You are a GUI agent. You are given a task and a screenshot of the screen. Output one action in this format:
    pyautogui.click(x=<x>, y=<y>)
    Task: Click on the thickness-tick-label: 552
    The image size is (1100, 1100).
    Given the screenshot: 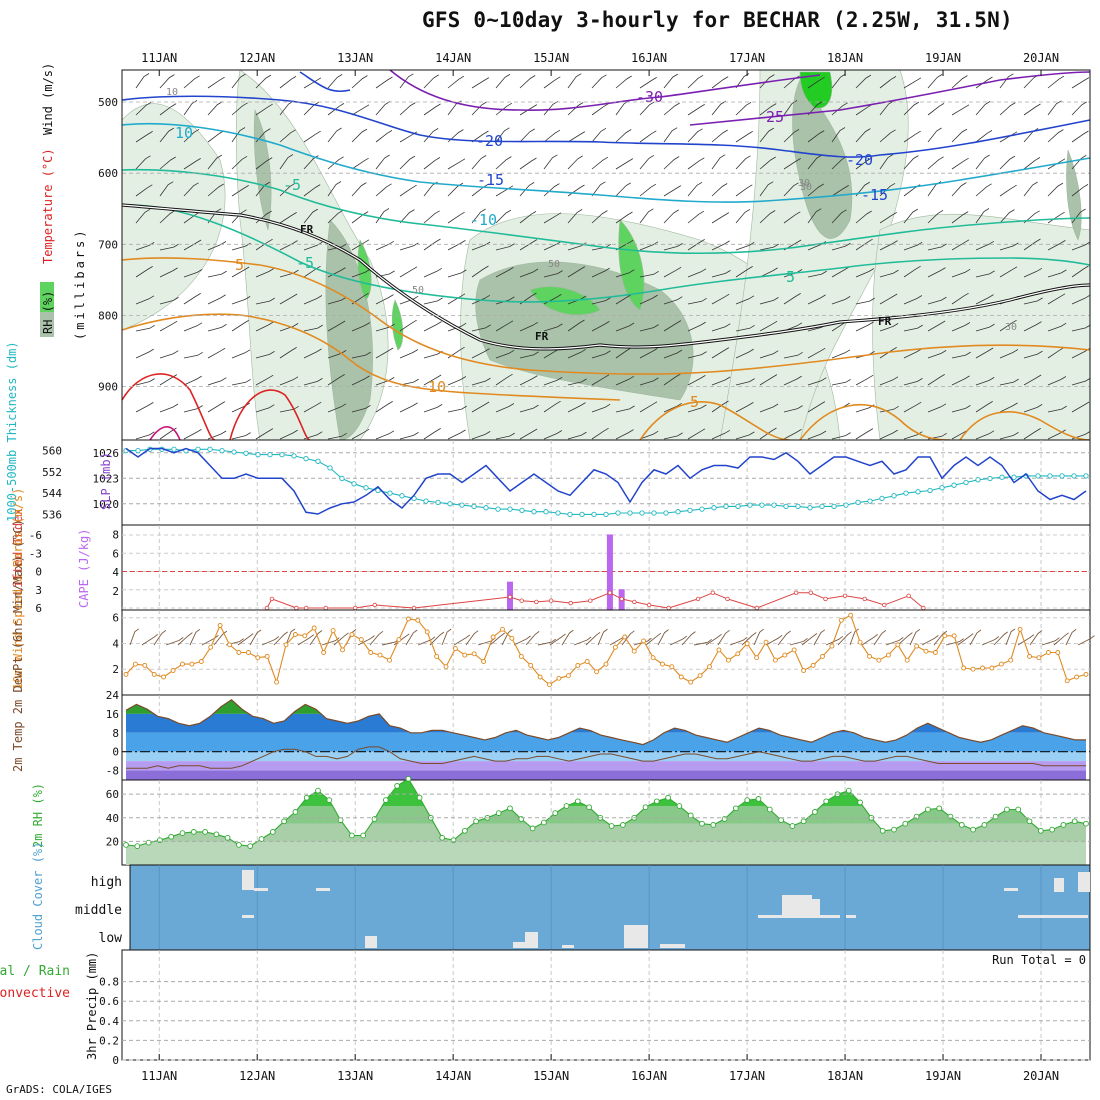 What is the action you would take?
    pyautogui.click(x=52, y=472)
    